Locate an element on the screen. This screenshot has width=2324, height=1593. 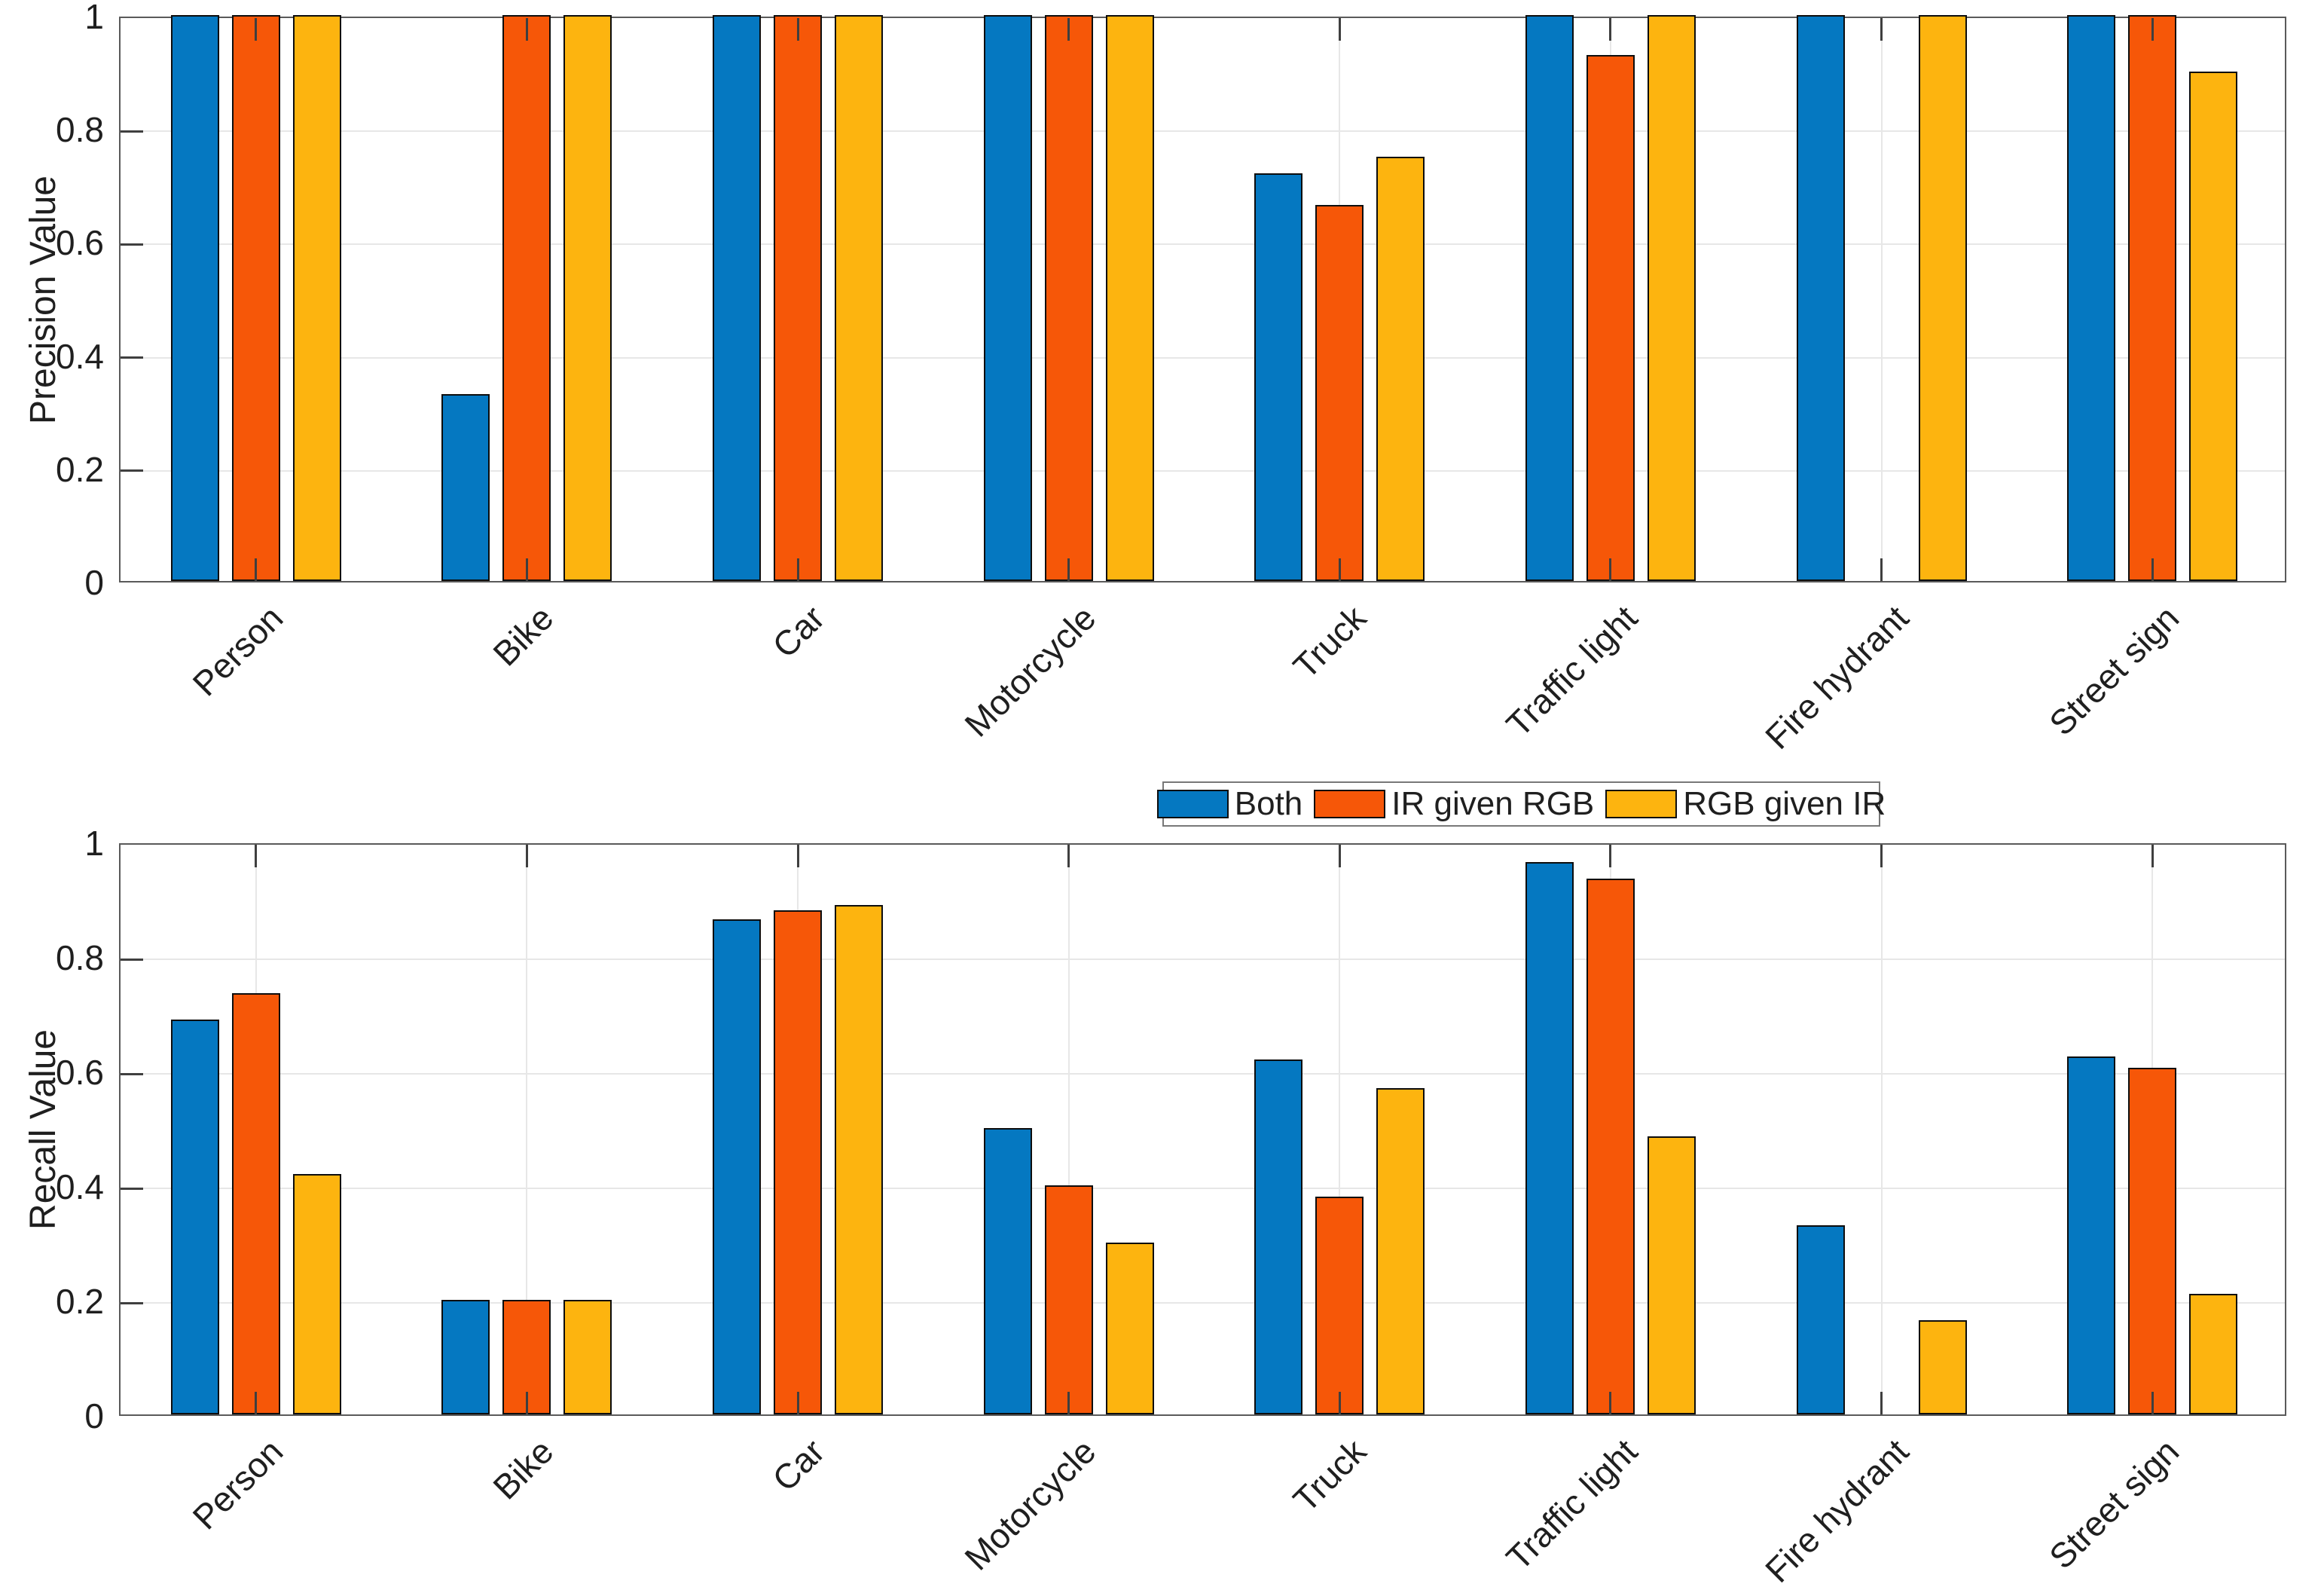
bar-both-traffic-light is located at coordinates (1550, 298).